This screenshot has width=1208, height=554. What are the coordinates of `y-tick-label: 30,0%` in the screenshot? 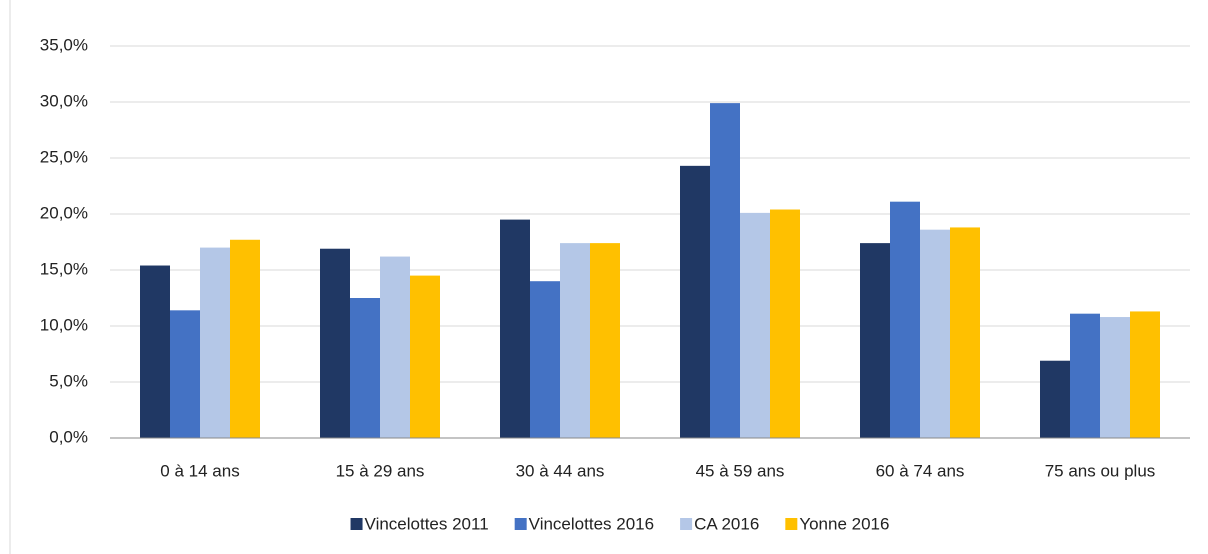 It's located at (64, 100).